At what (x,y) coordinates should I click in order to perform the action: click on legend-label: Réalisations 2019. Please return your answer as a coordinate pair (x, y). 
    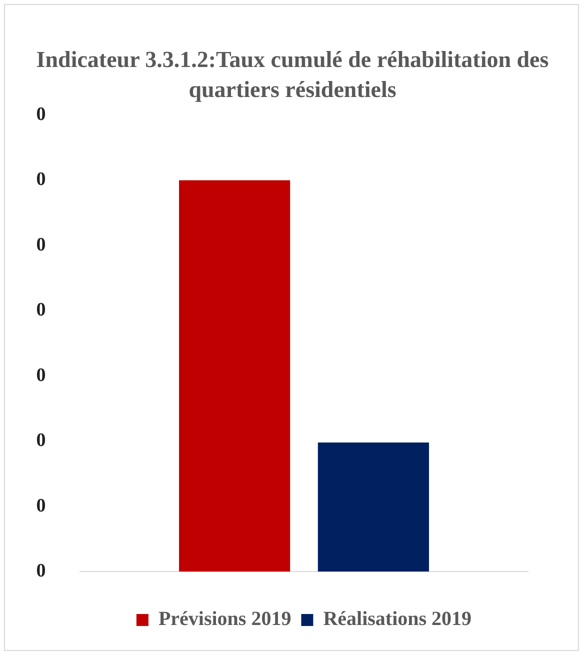
    Looking at the image, I should click on (397, 619).